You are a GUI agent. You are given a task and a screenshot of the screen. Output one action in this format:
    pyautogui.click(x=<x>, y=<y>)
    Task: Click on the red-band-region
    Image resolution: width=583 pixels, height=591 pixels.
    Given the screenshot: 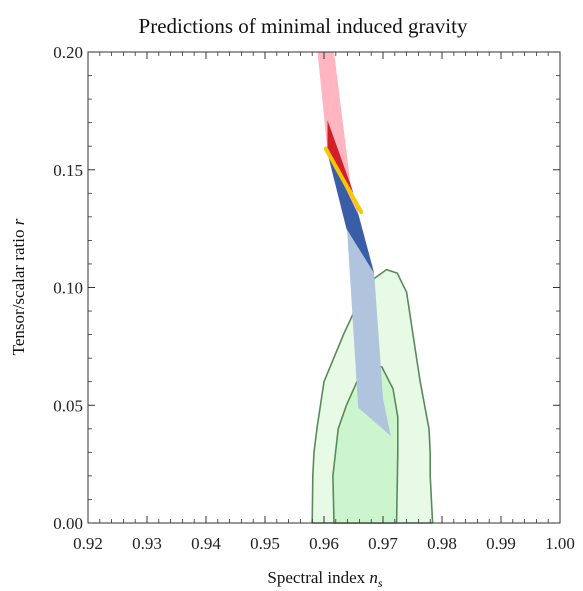 What is the action you would take?
    pyautogui.click(x=344, y=167)
    